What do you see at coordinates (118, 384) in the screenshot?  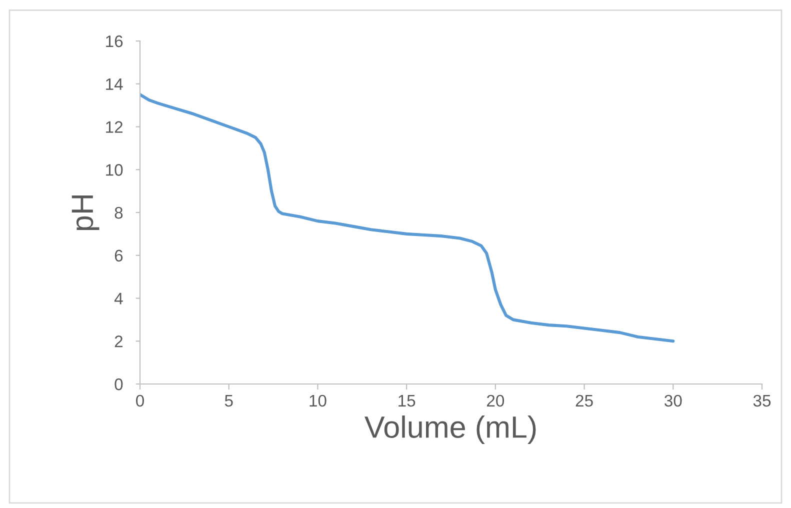 I see `y-tick-label: 0` at bounding box center [118, 384].